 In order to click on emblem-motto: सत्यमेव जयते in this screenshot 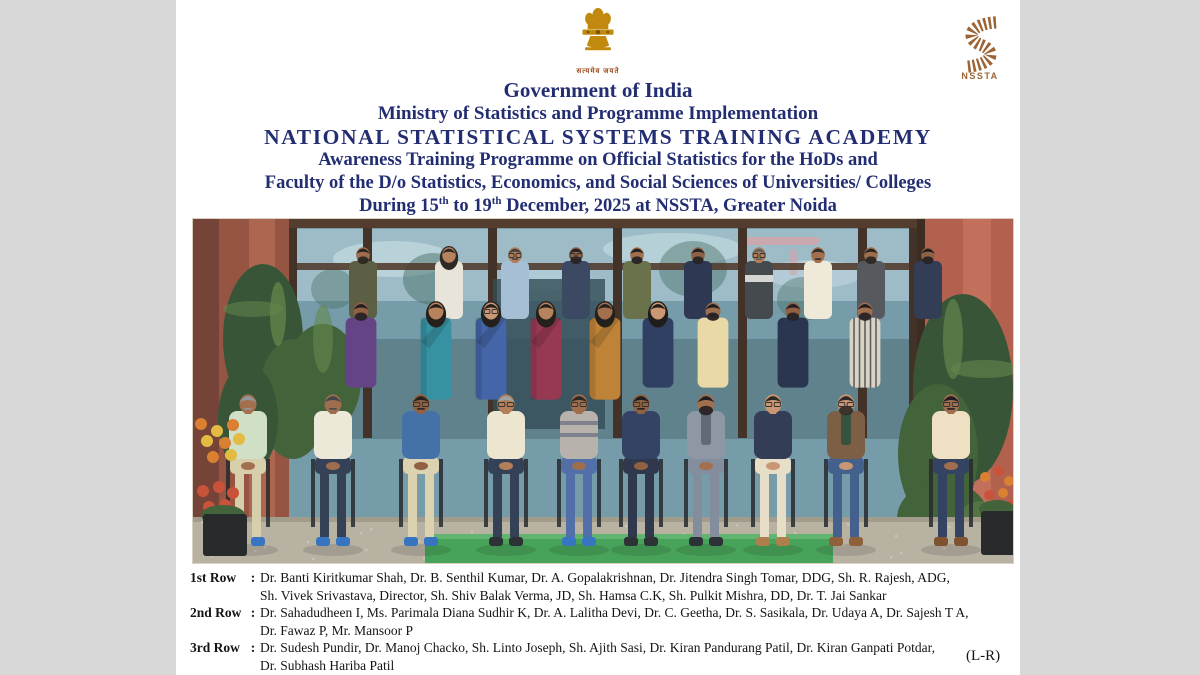, I will do `click(598, 71)`.